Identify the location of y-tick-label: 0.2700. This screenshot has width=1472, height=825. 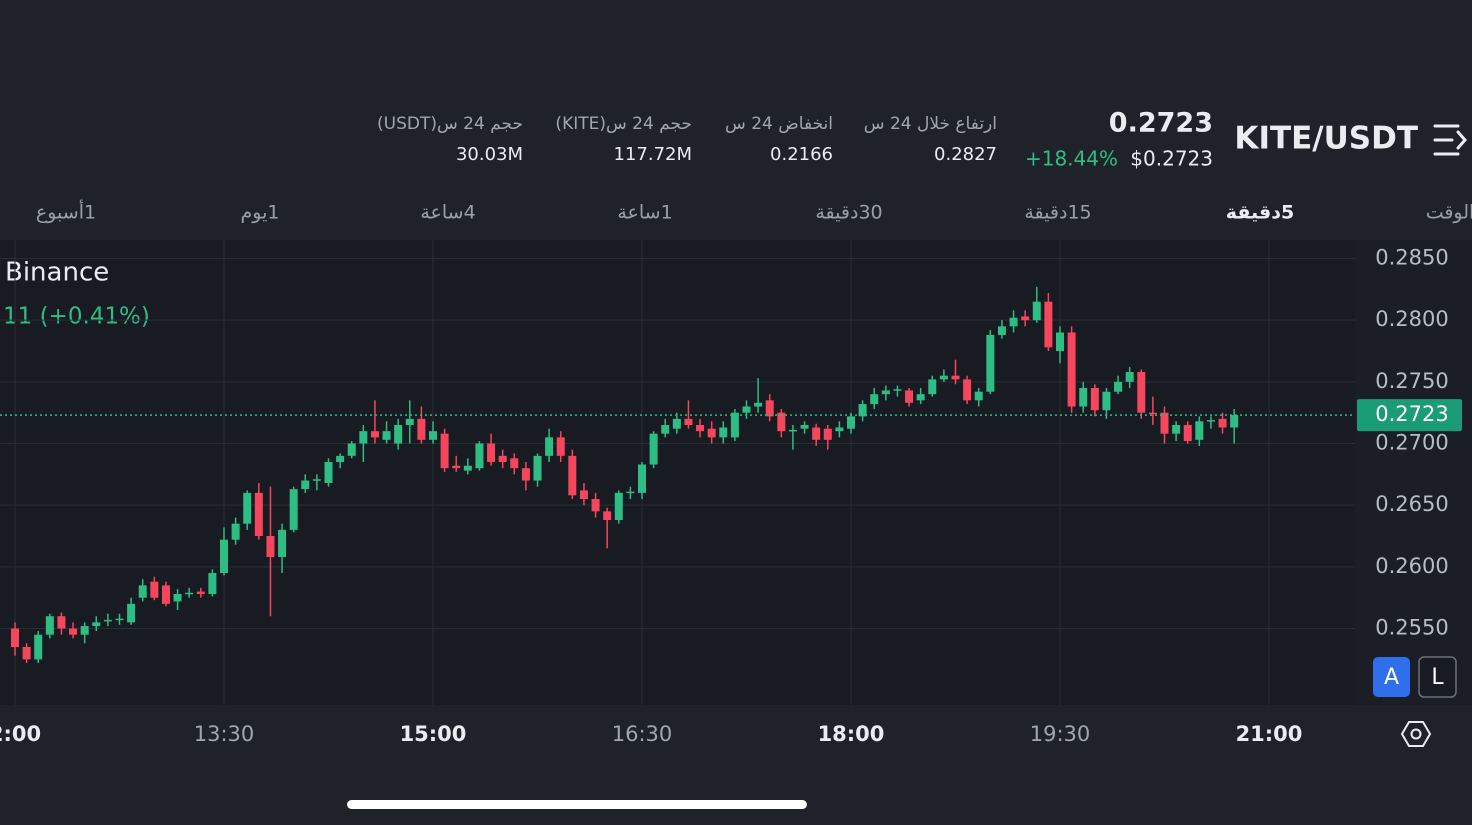
(1411, 443).